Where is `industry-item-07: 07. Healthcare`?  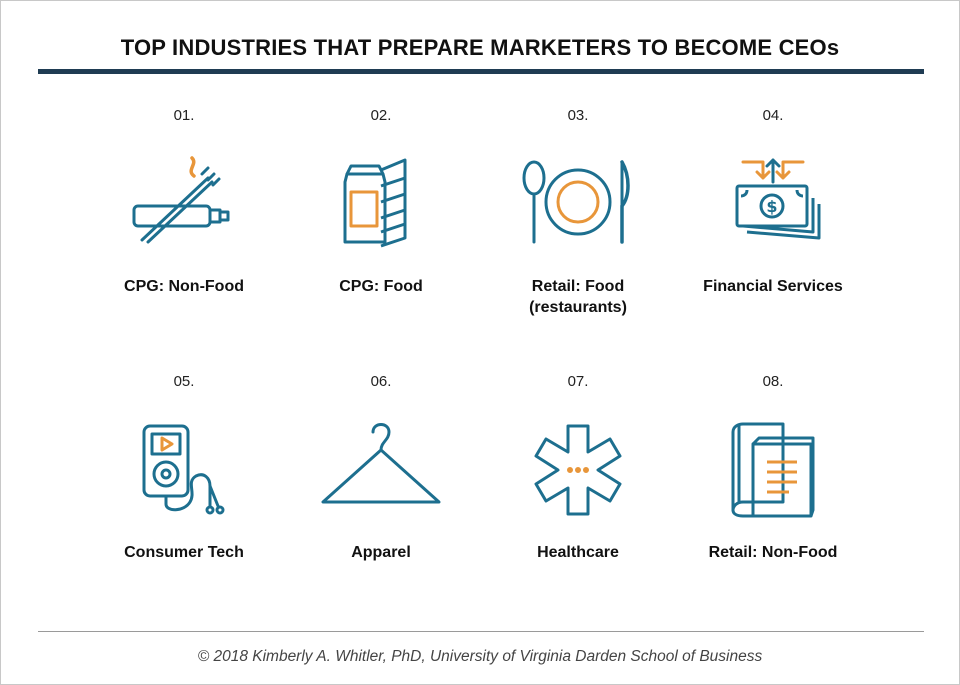
industry-item-07: 07. Healthcare is located at coordinates (578, 467).